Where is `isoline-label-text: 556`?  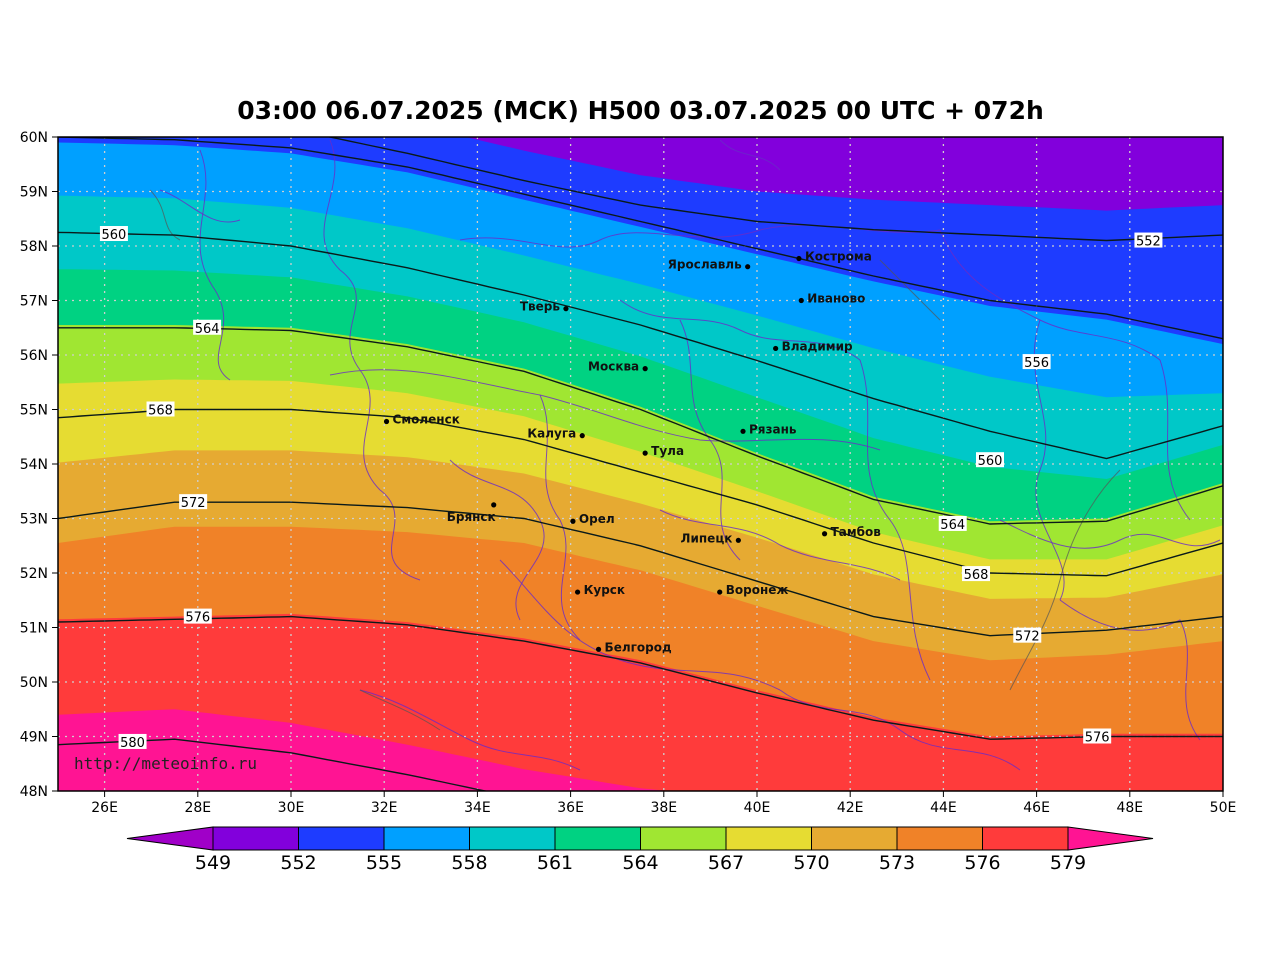 isoline-label-text: 556 is located at coordinates (1036, 363).